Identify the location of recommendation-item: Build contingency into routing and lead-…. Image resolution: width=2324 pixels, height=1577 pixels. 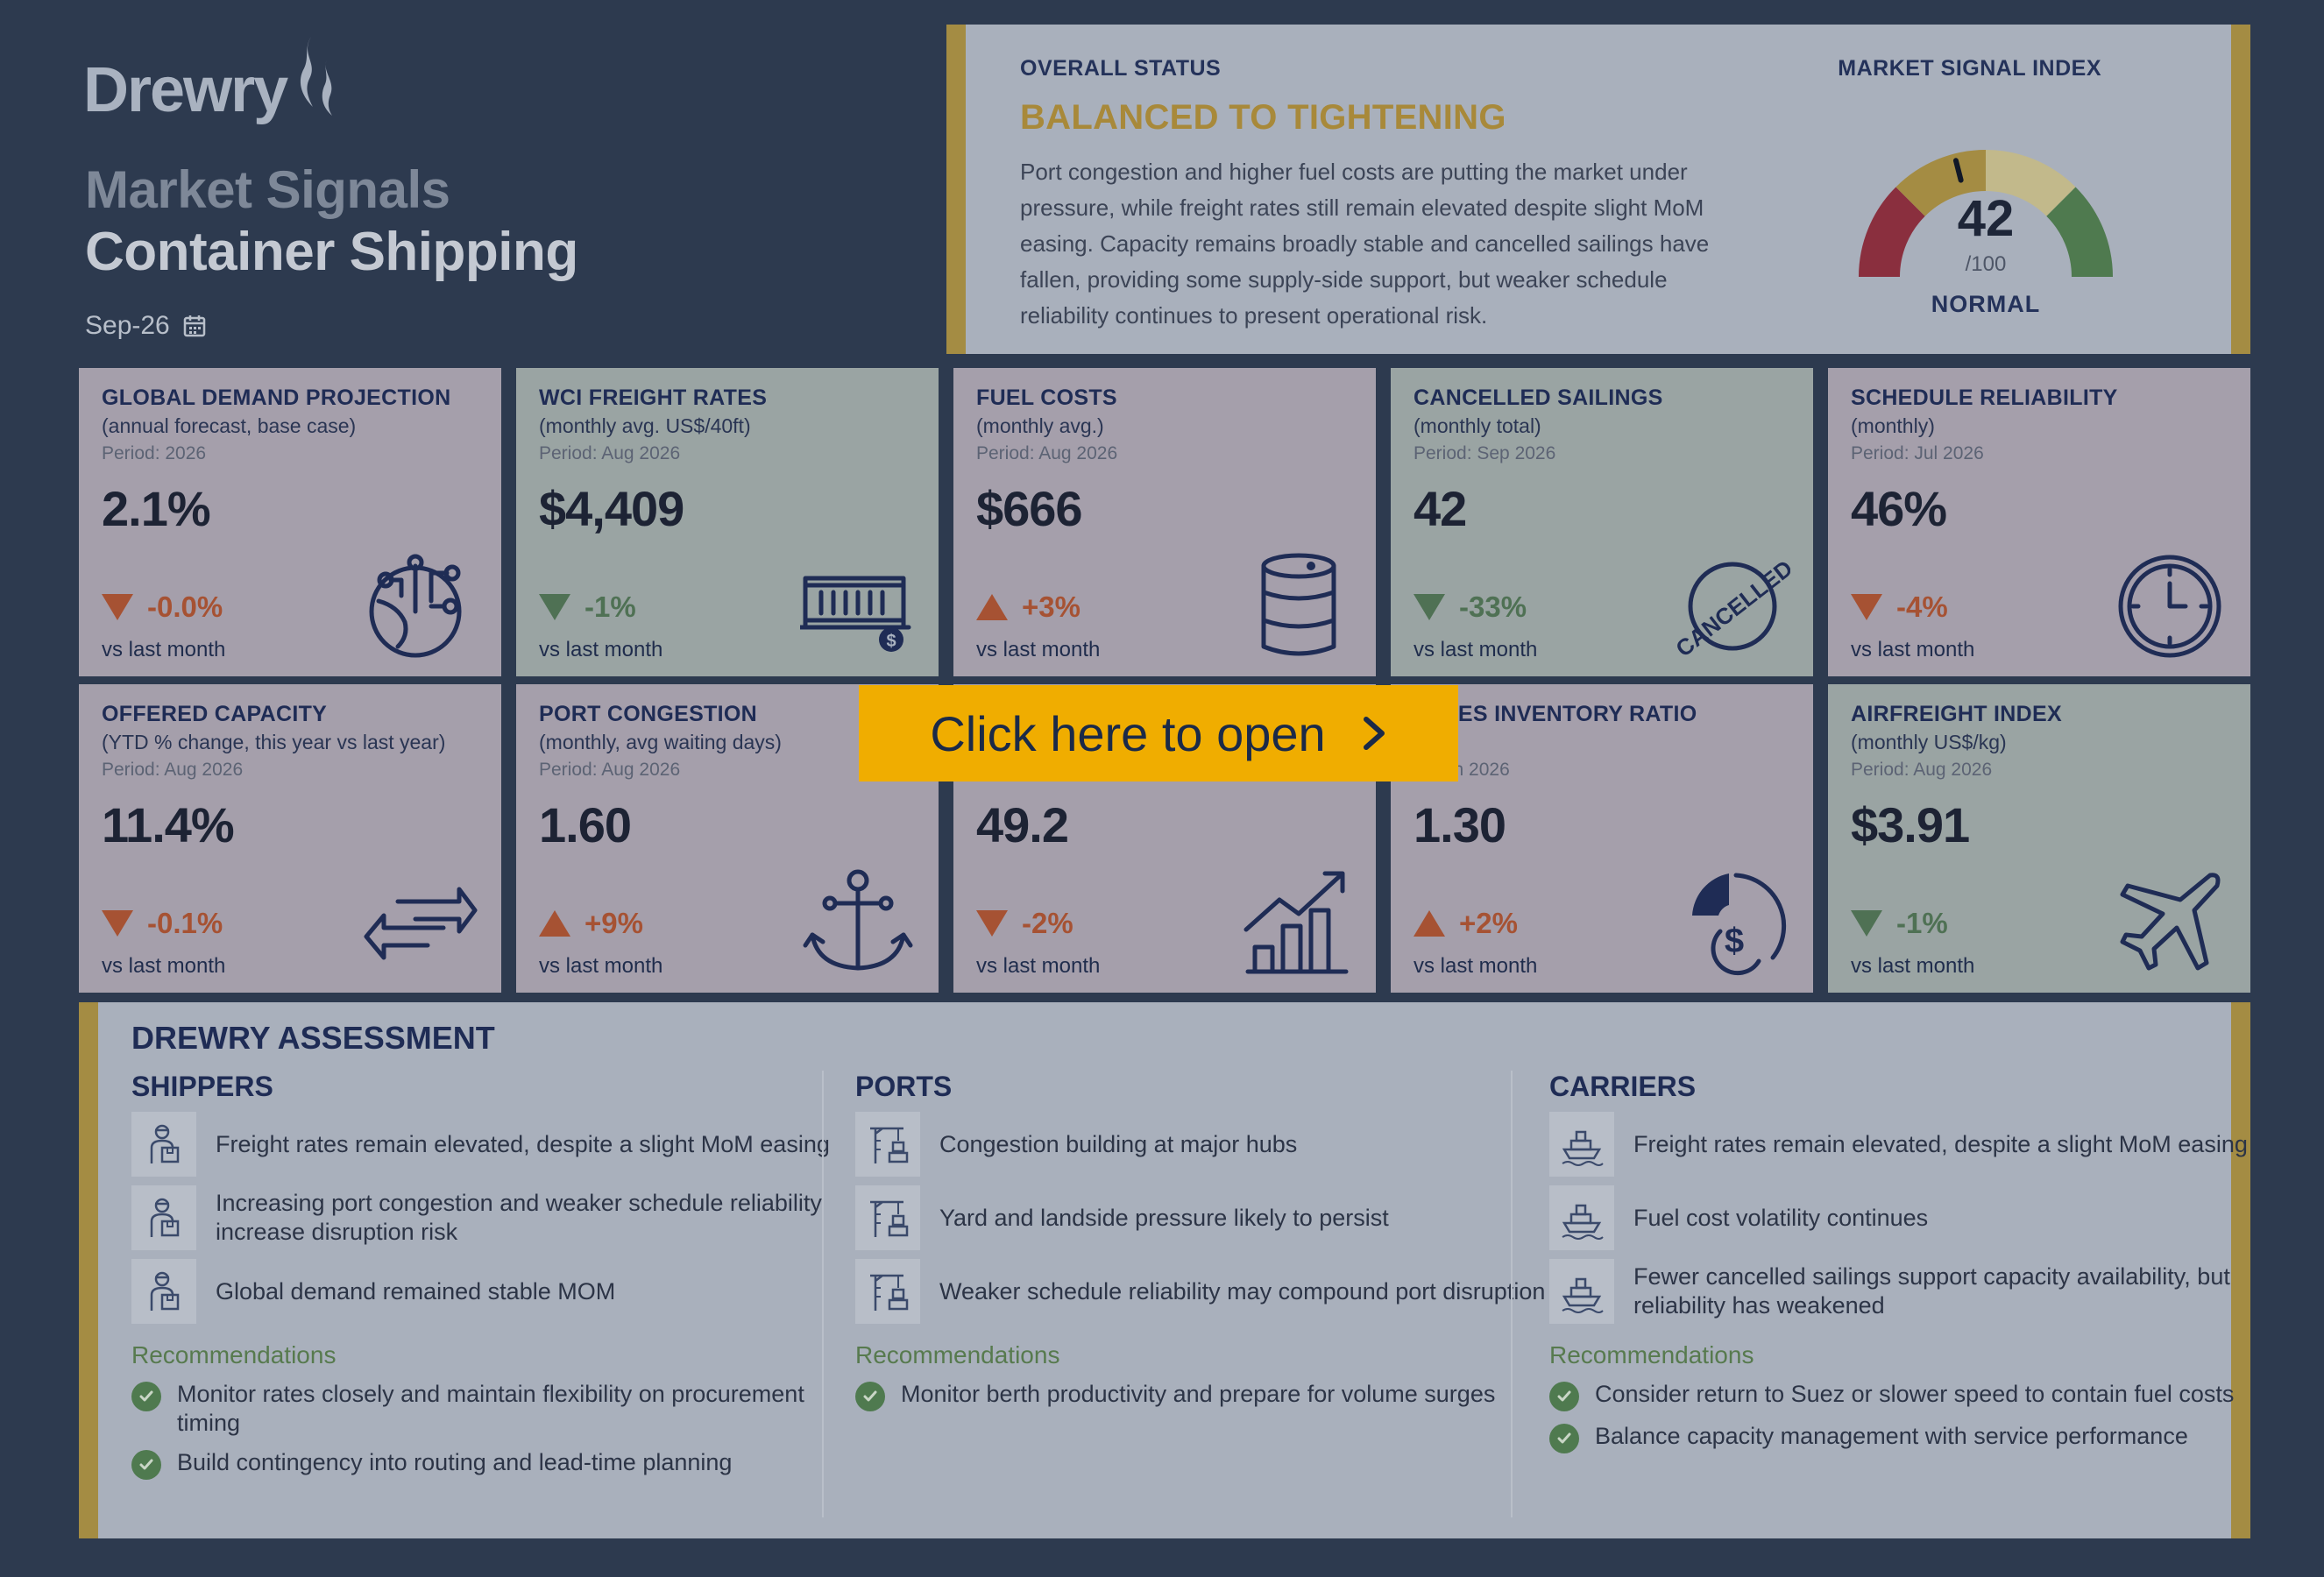
(482, 1464).